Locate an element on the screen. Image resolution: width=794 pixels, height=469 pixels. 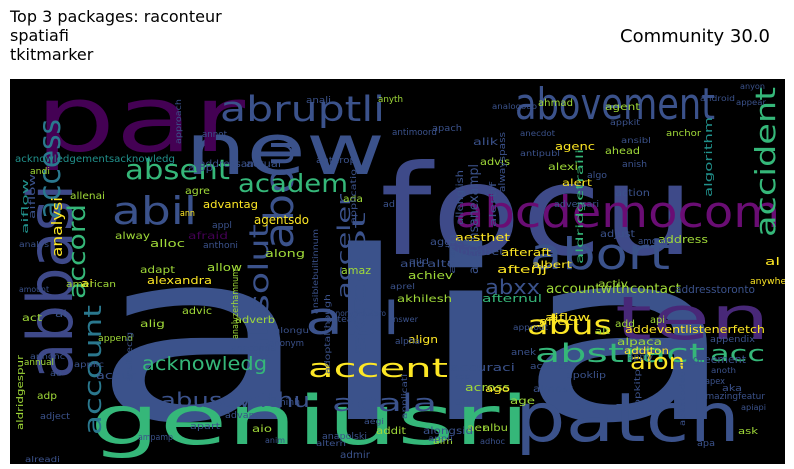
cloud-word: apach is located at coordinates (447, 129).